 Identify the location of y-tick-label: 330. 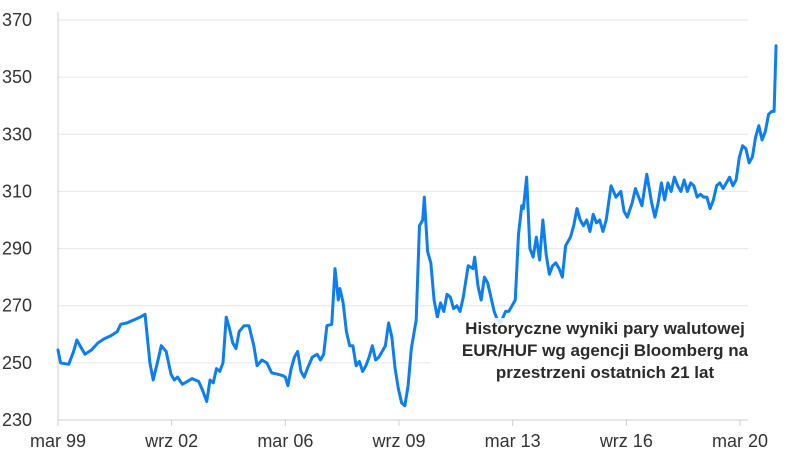
(17, 134).